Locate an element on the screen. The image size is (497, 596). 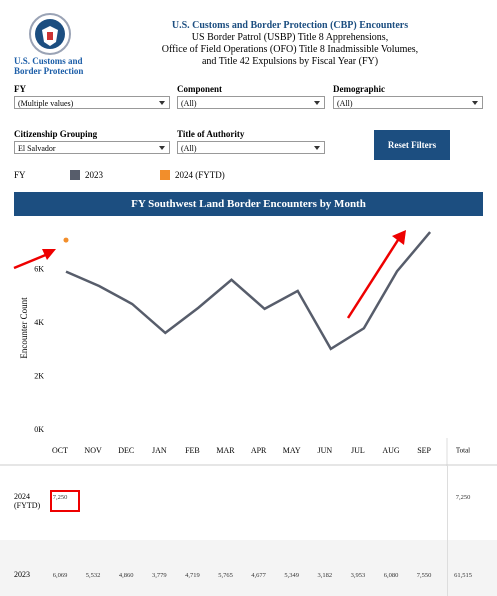
legend-title: FY is located at coordinates (20, 175).